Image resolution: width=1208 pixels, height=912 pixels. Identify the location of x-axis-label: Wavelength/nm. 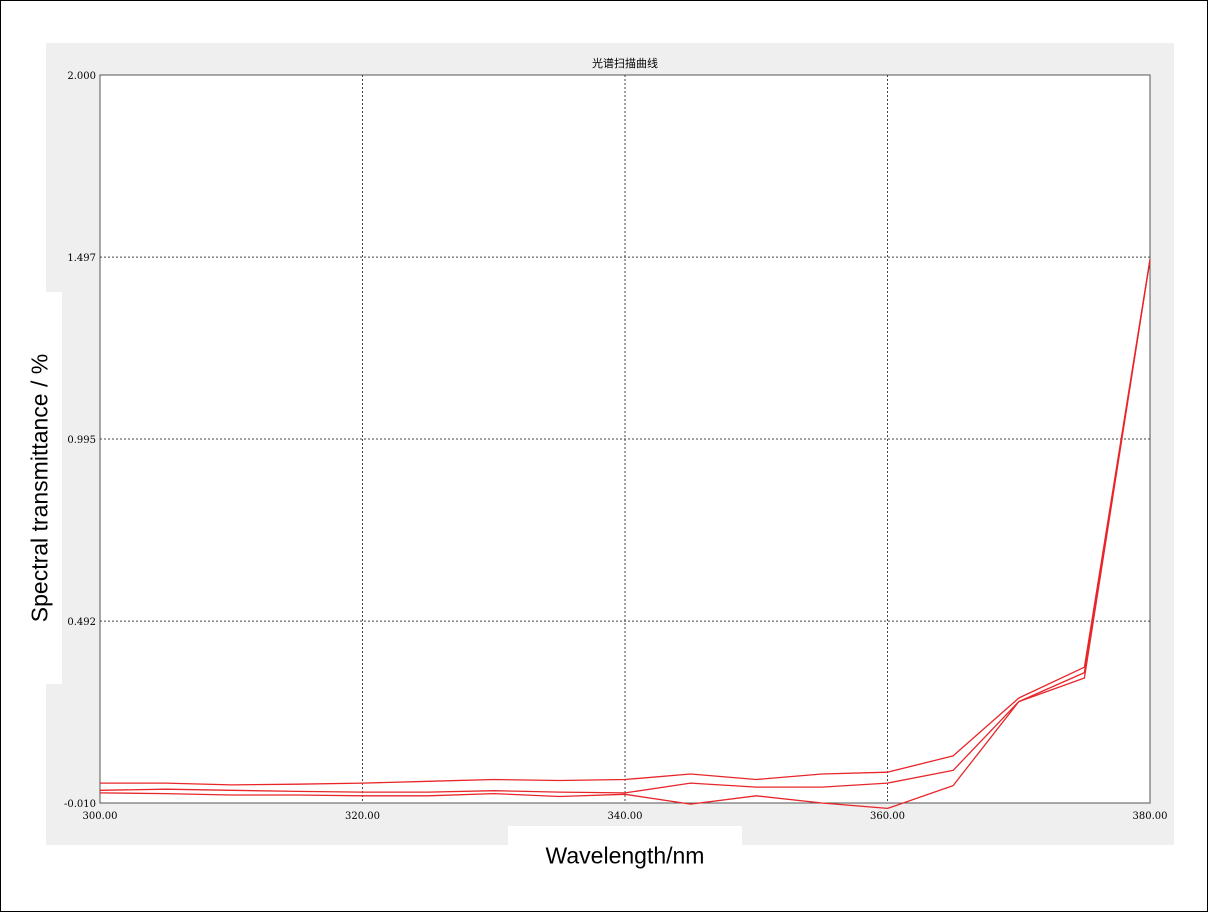
(625, 855).